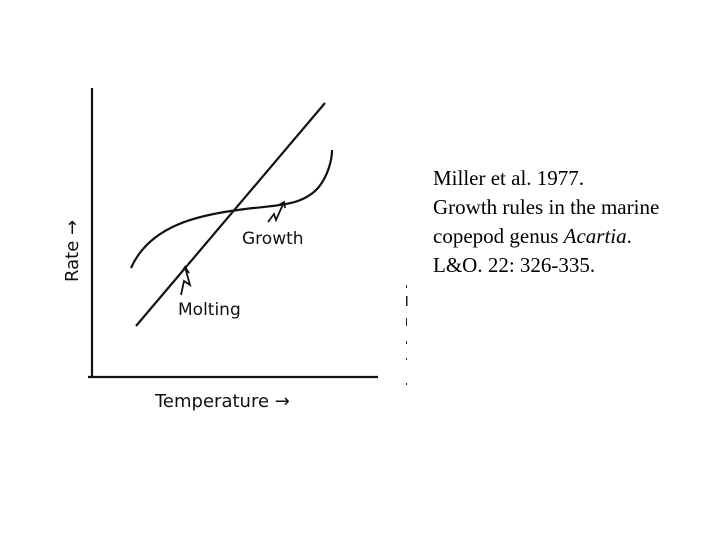  I want to click on scan-specks, so click(407, 335).